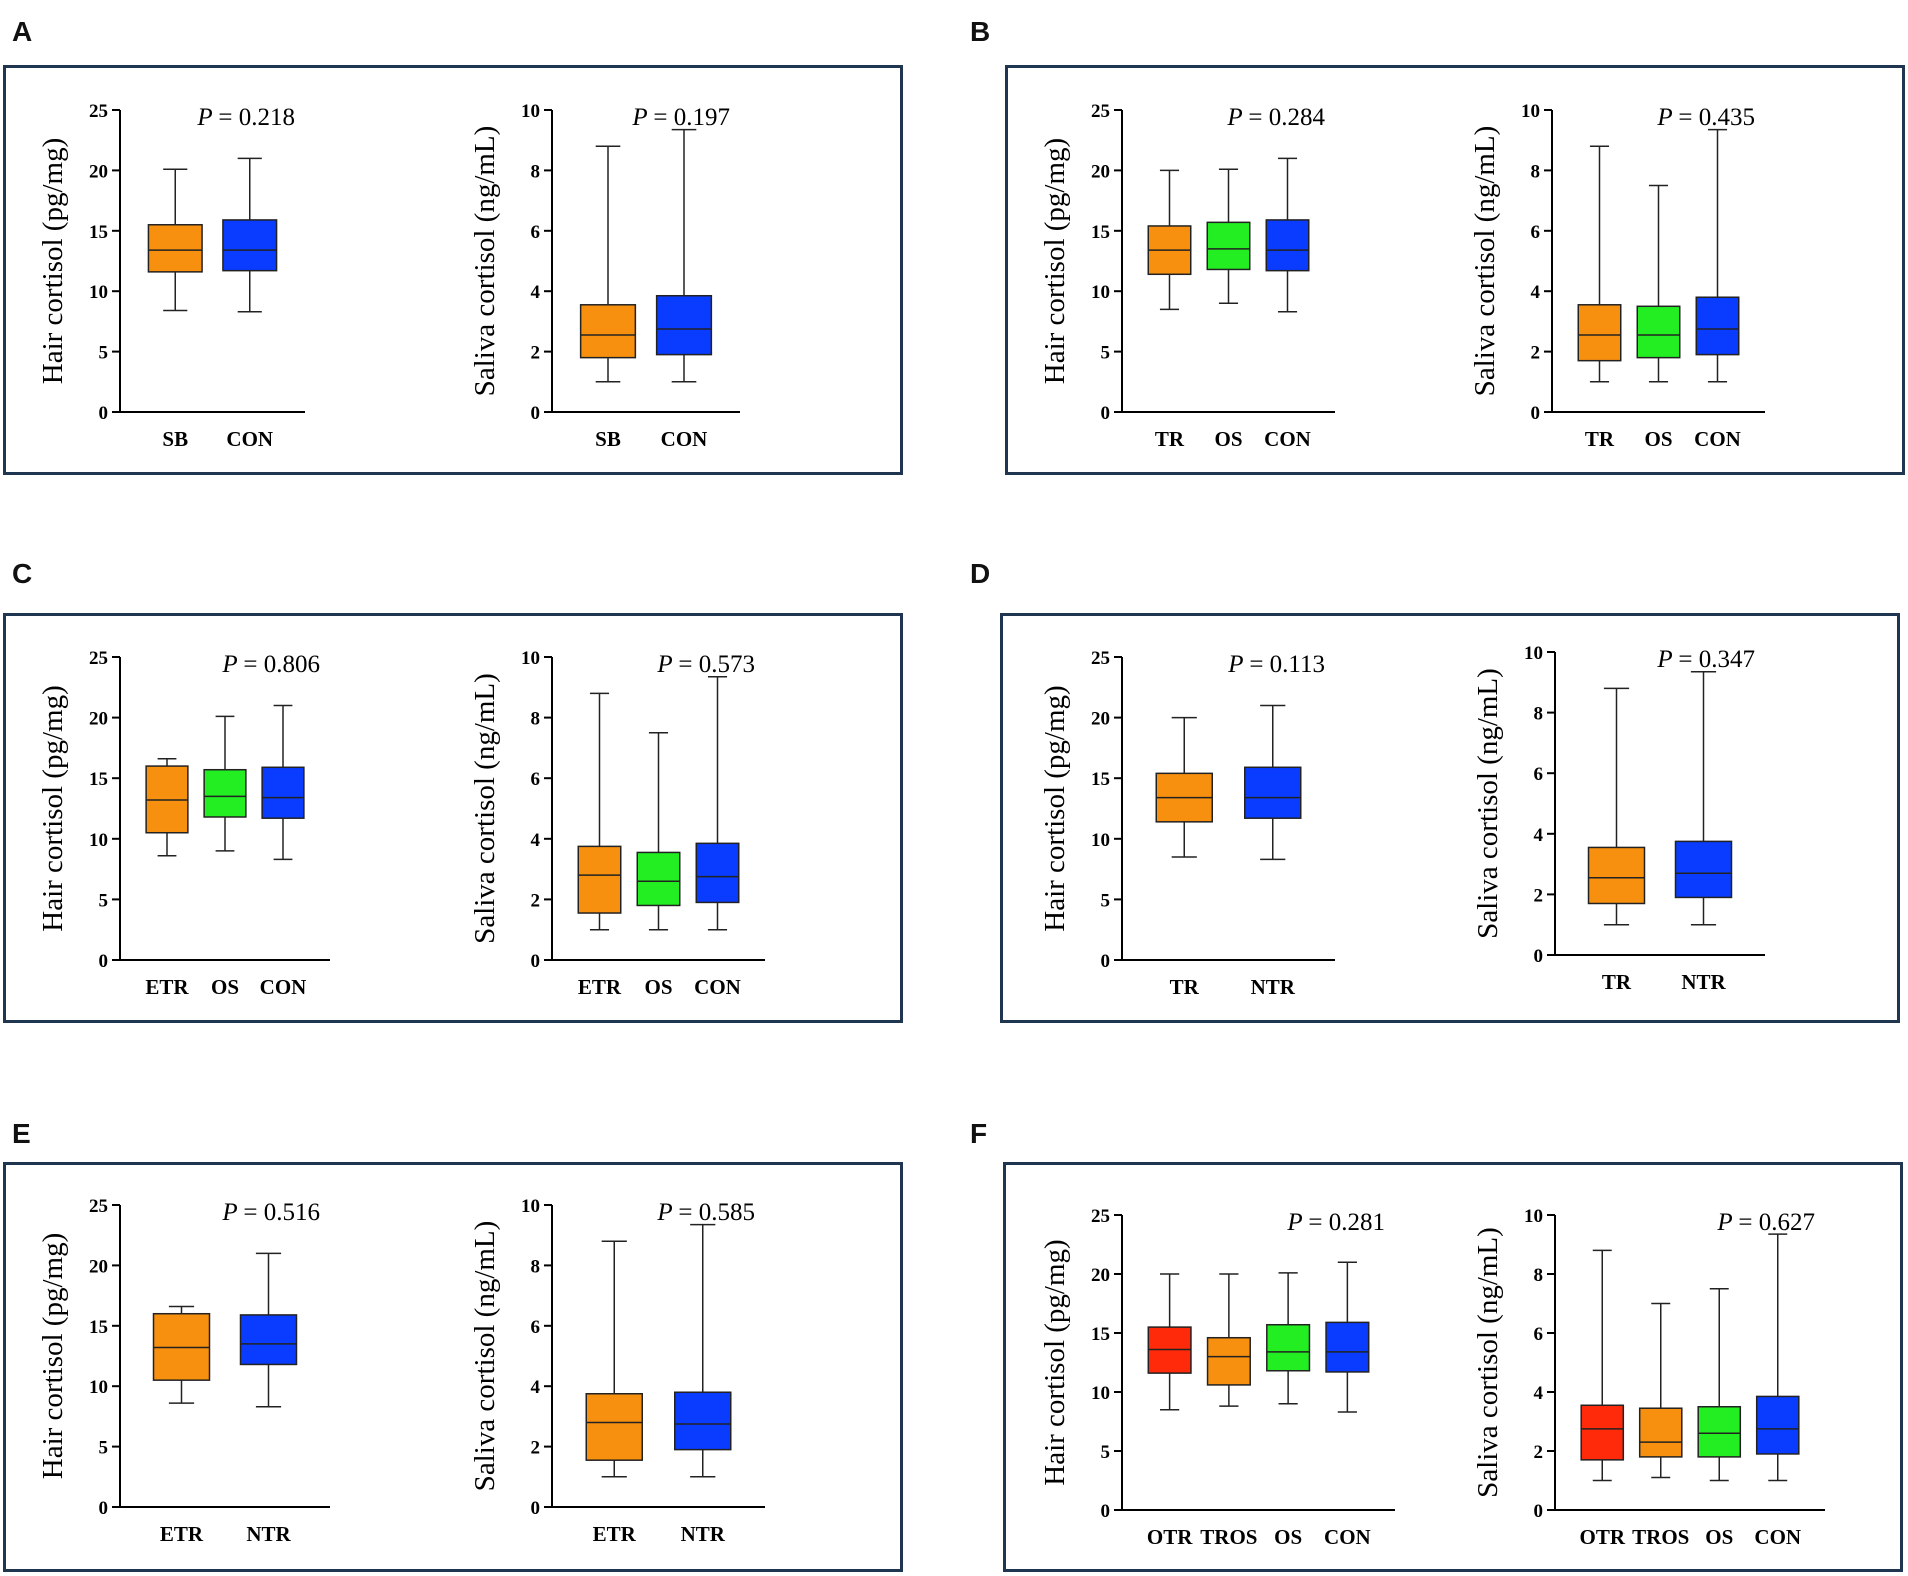 Image resolution: width=1908 pixels, height=1576 pixels. Describe the element at coordinates (716, 664) in the screenshot. I see `p-value: = 0.573` at that location.